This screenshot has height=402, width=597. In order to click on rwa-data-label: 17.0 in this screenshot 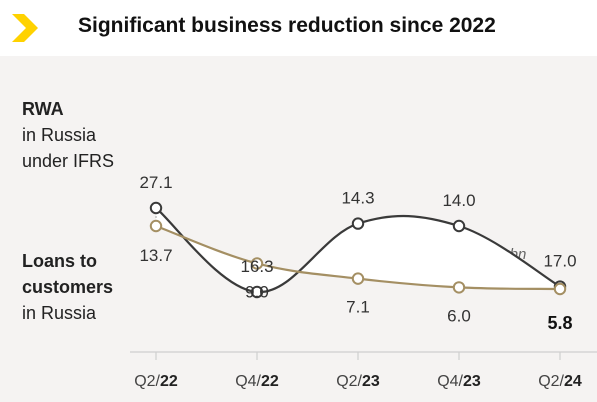, I will do `click(559, 261)`.